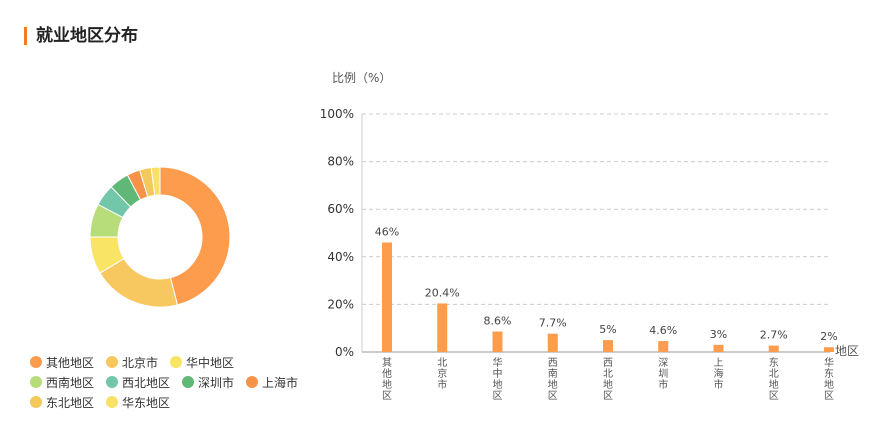 This screenshot has height=434, width=887. I want to click on legend-item: 东北地区, so click(62, 402).